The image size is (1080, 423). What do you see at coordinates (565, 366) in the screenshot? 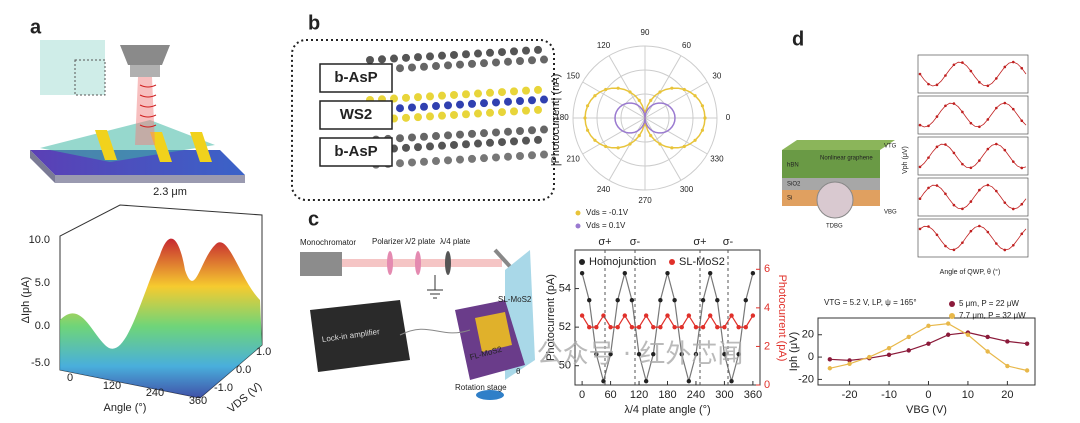
I see `y-tick-label: 50` at bounding box center [565, 366].